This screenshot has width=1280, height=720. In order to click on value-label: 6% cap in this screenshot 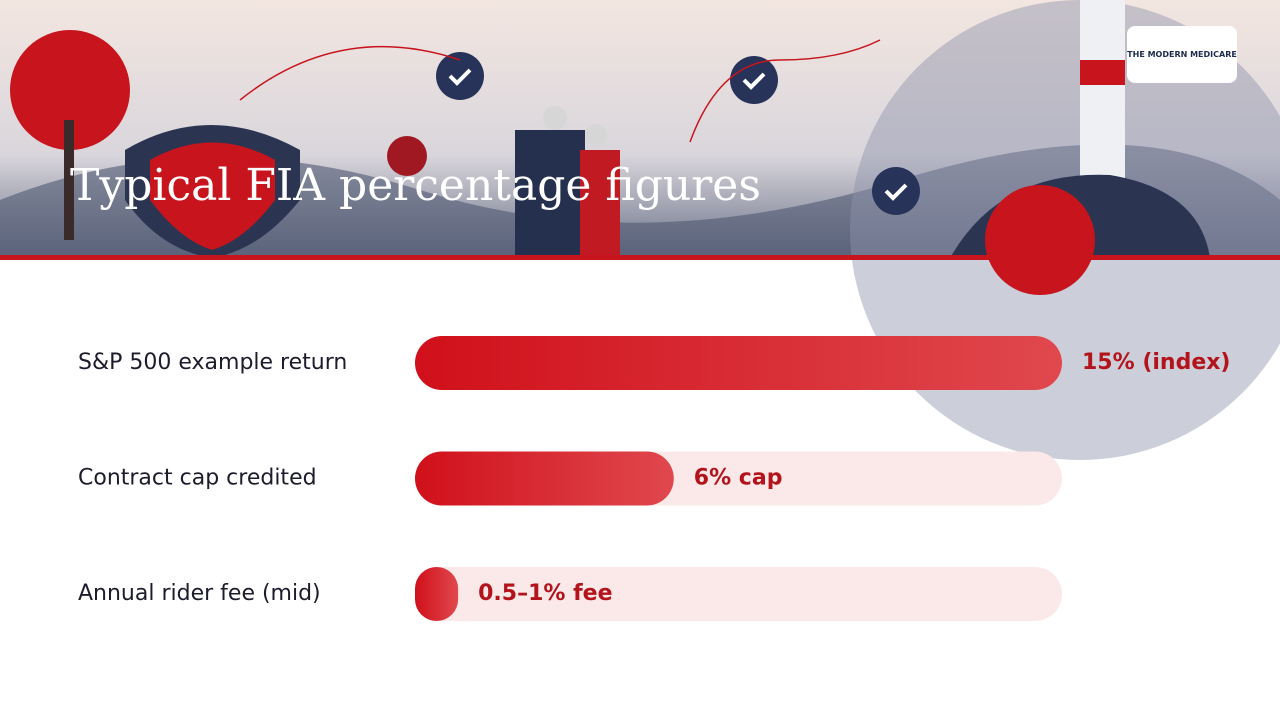, I will do `click(738, 478)`.